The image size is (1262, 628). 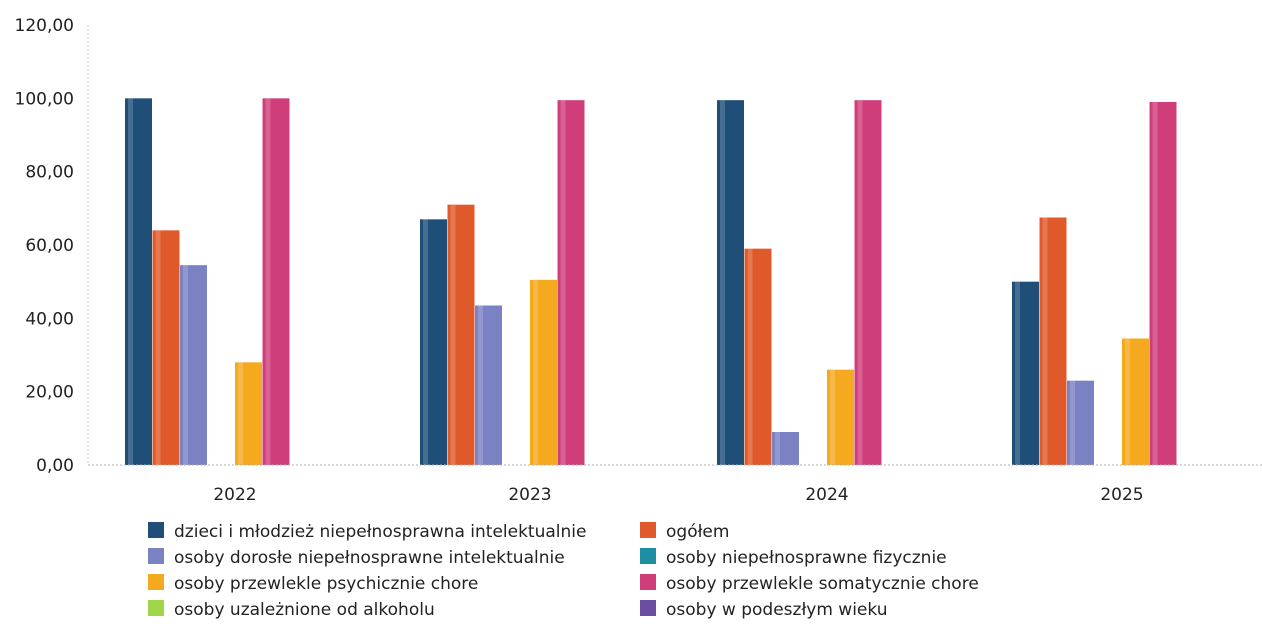 What do you see at coordinates (44, 26) in the screenshot?
I see `y-tick-label: 120,00` at bounding box center [44, 26].